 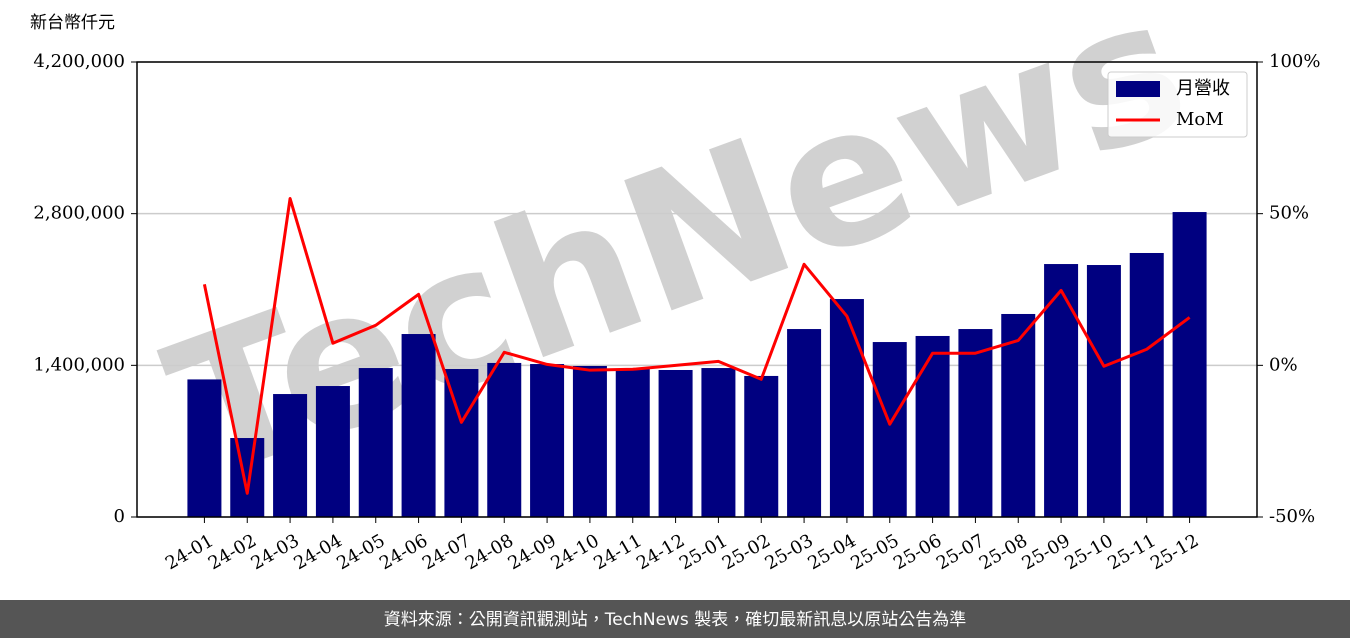 I want to click on x-tick-label: 24-05, so click(x=360, y=552).